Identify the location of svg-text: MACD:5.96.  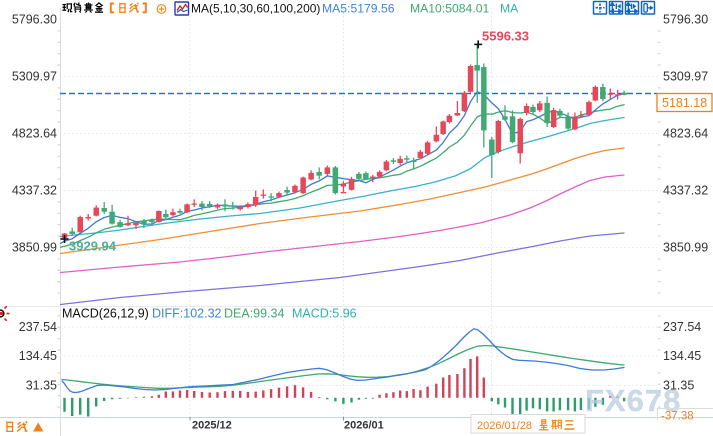
(324, 314).